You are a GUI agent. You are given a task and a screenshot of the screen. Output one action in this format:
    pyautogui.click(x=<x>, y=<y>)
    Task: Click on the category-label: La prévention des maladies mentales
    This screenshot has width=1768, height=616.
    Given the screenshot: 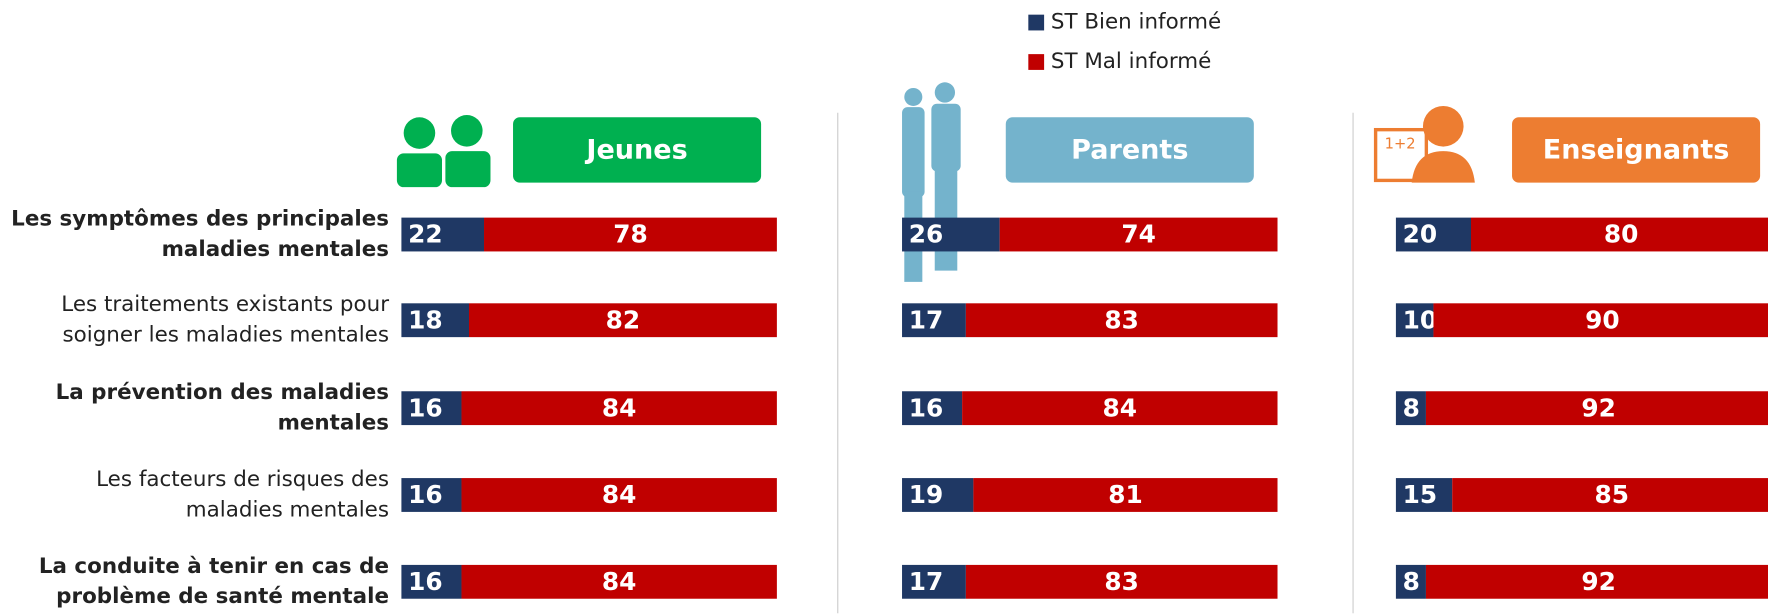 What is the action you would take?
    pyautogui.click(x=194, y=408)
    